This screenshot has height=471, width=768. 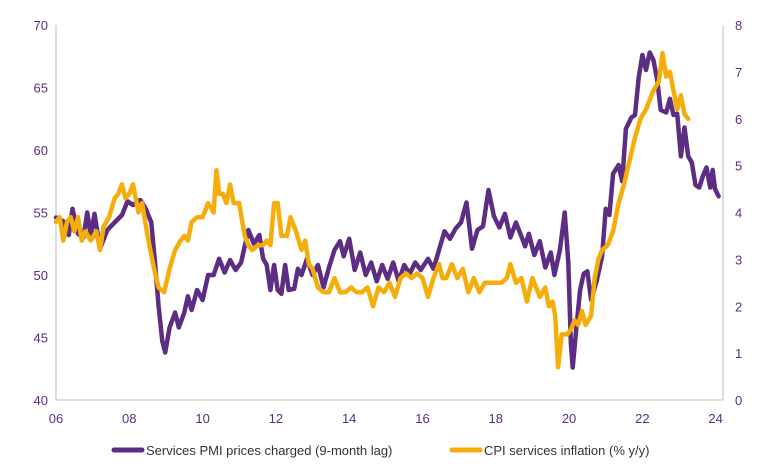 What do you see at coordinates (41, 275) in the screenshot?
I see `y-left-tick-label: 50` at bounding box center [41, 275].